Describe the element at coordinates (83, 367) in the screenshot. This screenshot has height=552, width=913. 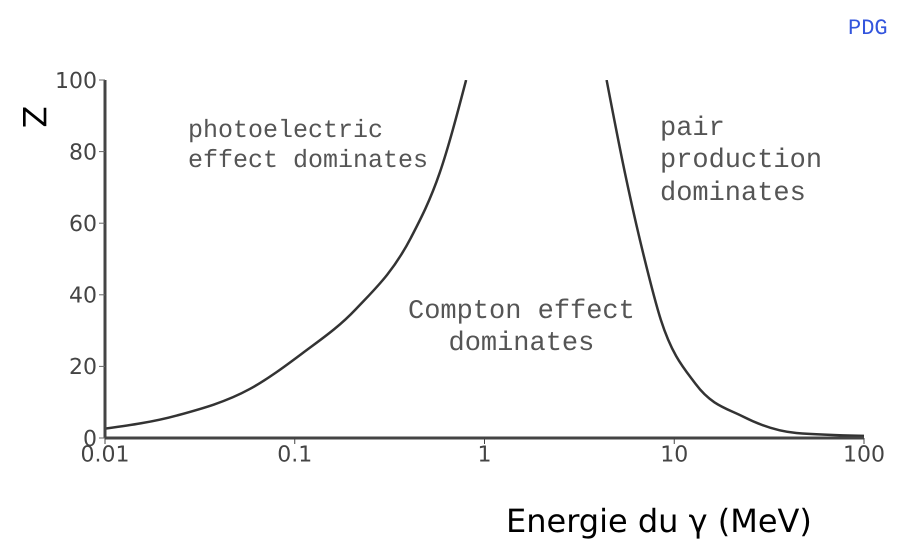
I see `y-tick-label: 20` at that location.